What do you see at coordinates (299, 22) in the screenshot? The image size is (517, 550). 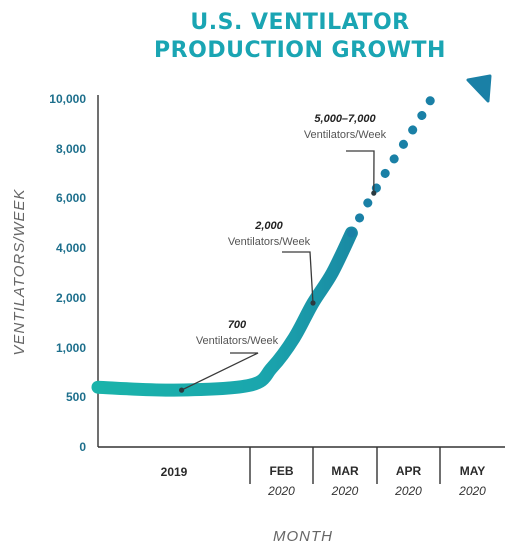 I see `chart-title-line-1: U.S. VENTILATOR` at bounding box center [299, 22].